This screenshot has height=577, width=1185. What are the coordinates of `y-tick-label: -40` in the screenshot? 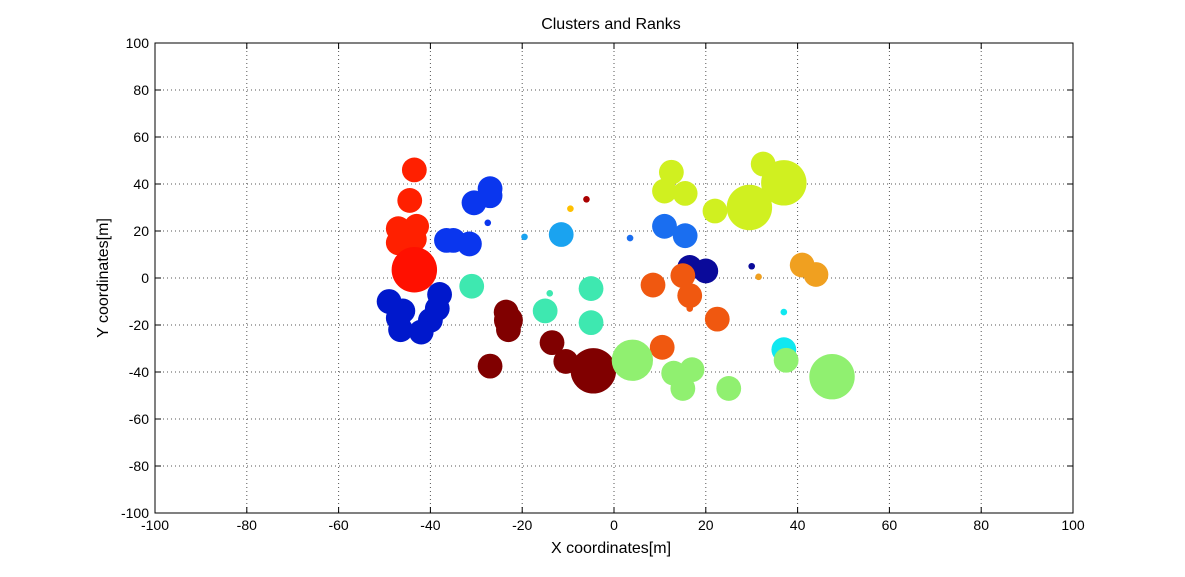 It's located at (139, 372).